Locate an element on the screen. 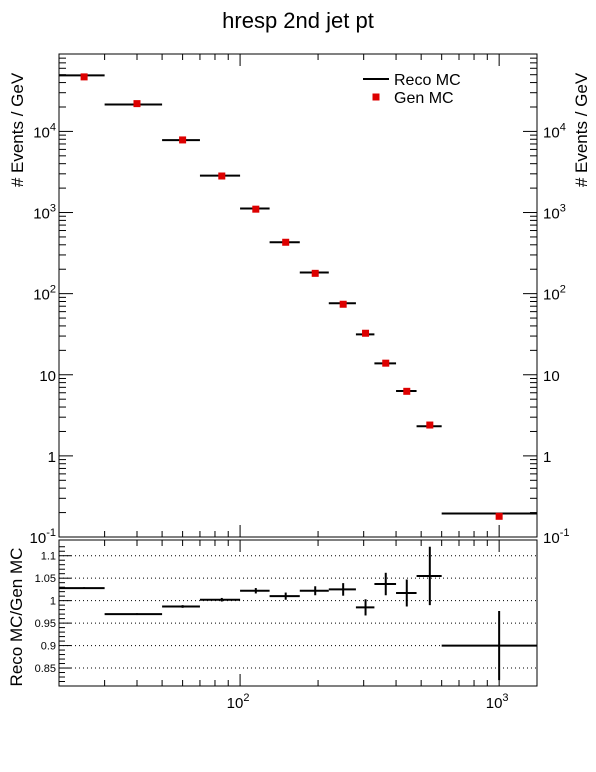 Image resolution: width=596 pixels, height=772 pixels. main-y-tick-label-right: 10 is located at coordinates (551, 376).